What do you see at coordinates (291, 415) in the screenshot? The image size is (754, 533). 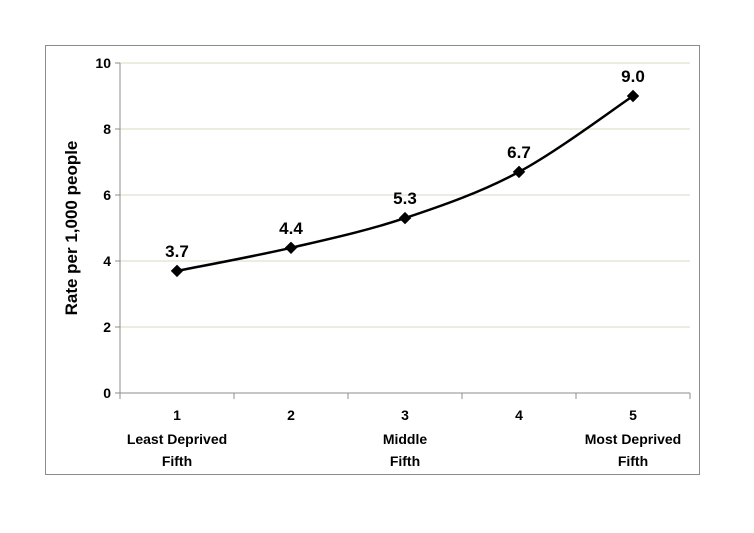 I see `x-tick-label-number: 2` at bounding box center [291, 415].